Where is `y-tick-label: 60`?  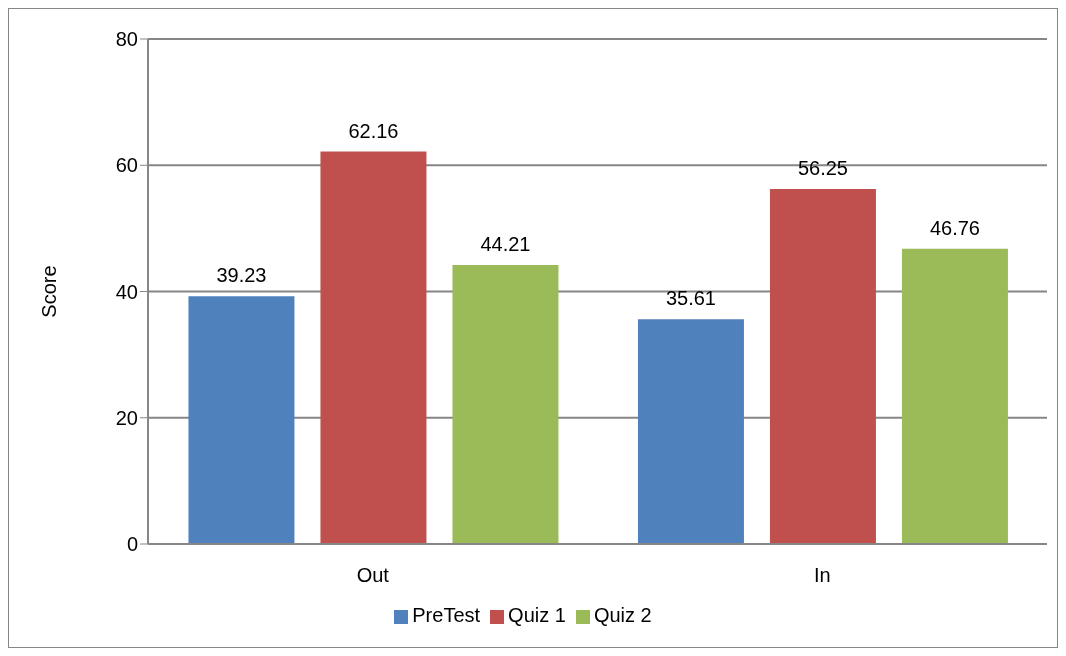 y-tick-label: 60 is located at coordinates (126, 165).